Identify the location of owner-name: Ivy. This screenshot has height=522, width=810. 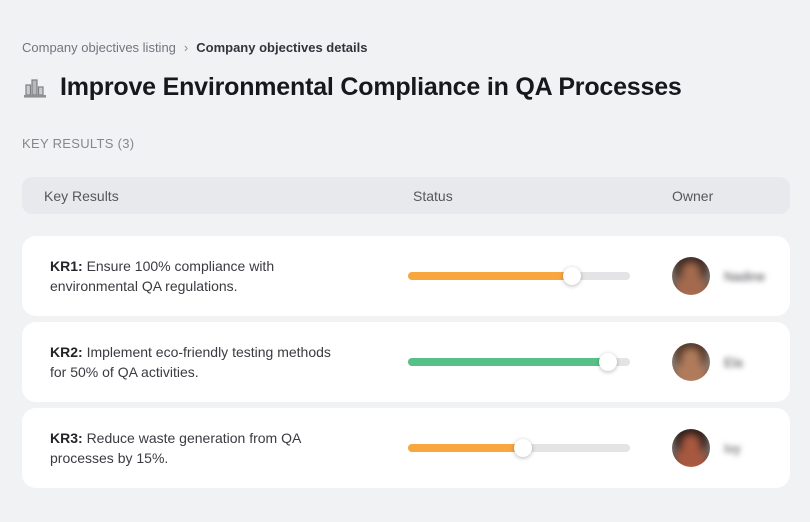
(732, 448).